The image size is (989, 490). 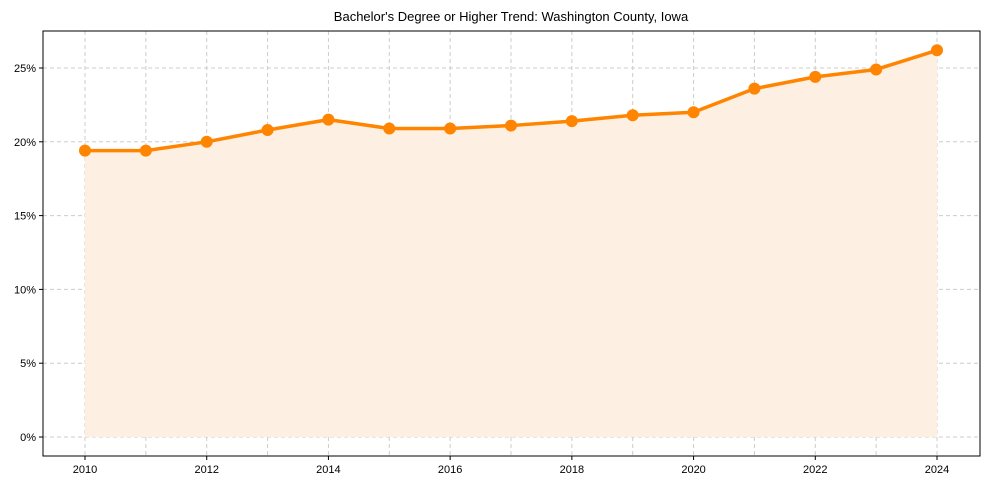 What do you see at coordinates (28, 364) in the screenshot?
I see `y-tick-label: 5%` at bounding box center [28, 364].